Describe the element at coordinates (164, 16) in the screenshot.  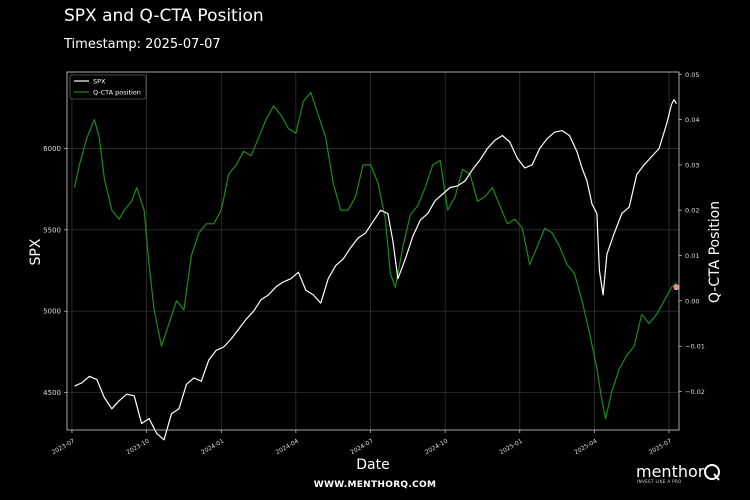
I see `chart-title: SPX and Q-CTA Position` at that location.